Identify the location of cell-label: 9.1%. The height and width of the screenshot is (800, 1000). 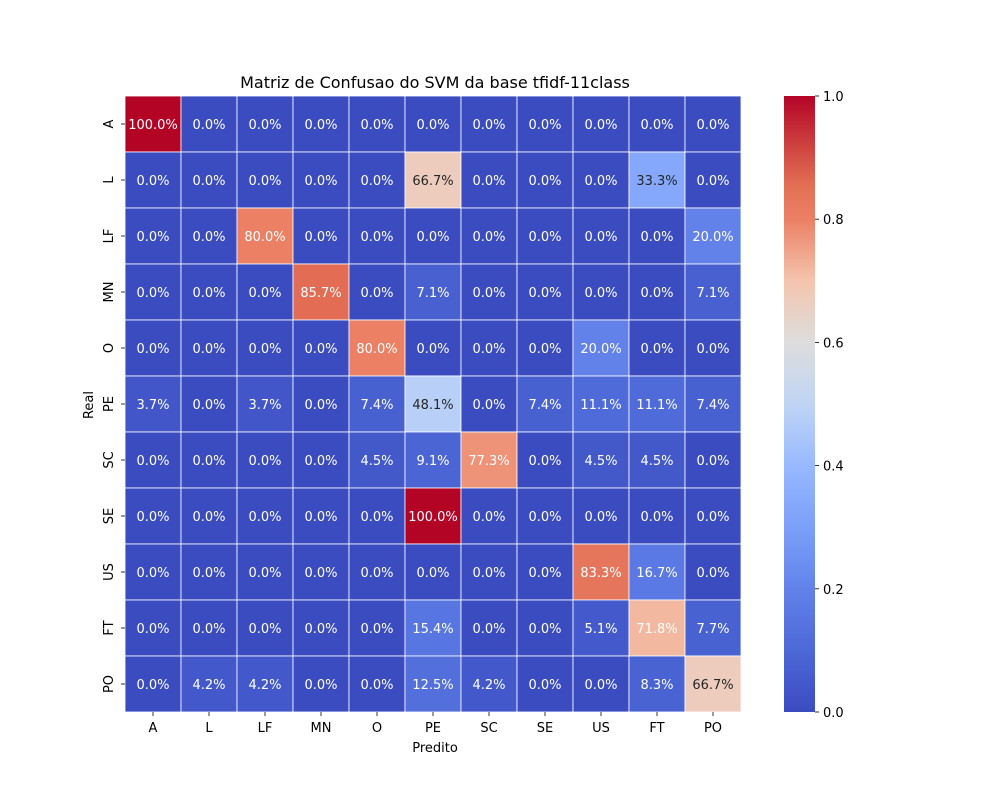
(432, 461).